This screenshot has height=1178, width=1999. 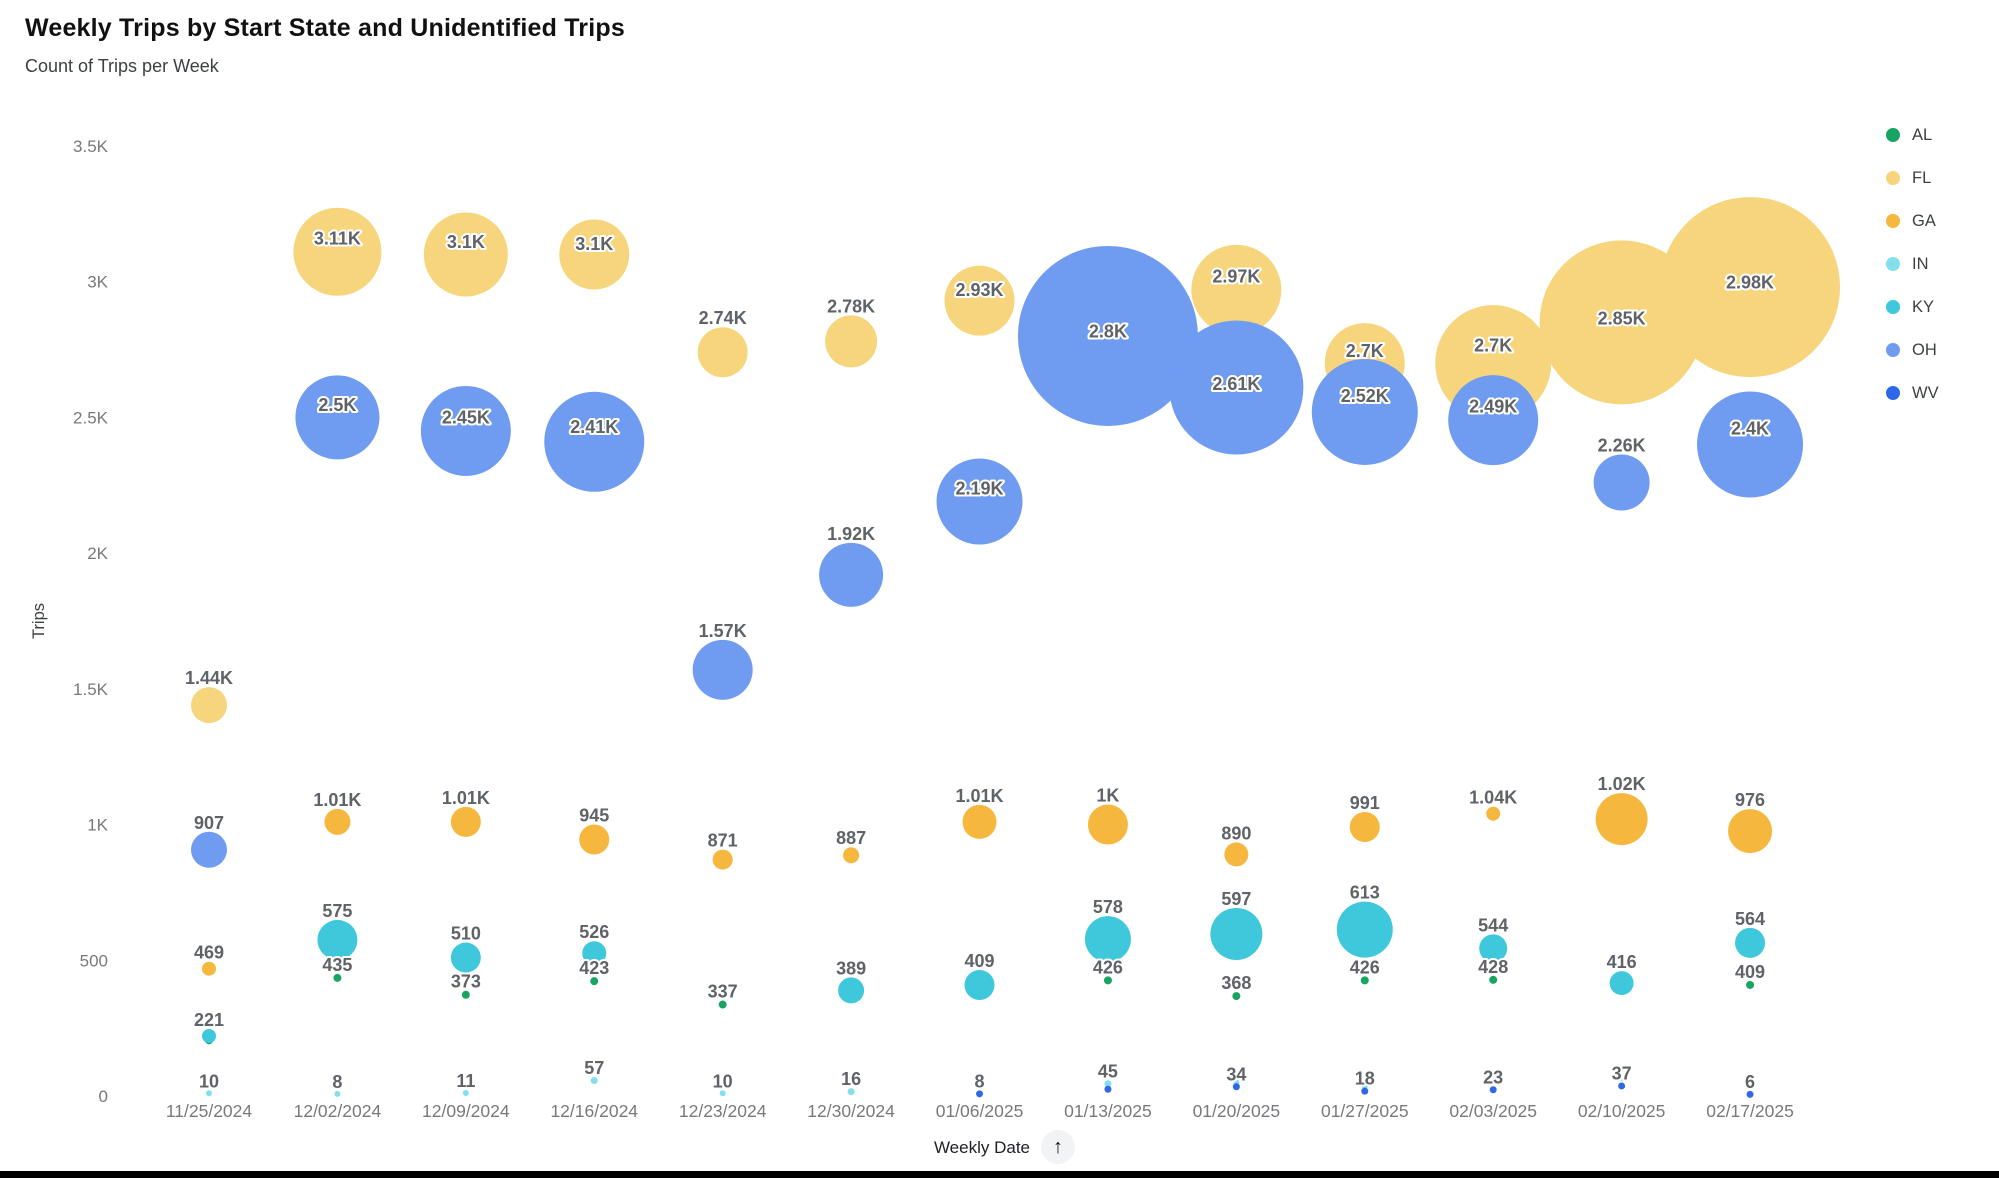 What do you see at coordinates (722, 859) in the screenshot?
I see `bubble-ga-w4` at bounding box center [722, 859].